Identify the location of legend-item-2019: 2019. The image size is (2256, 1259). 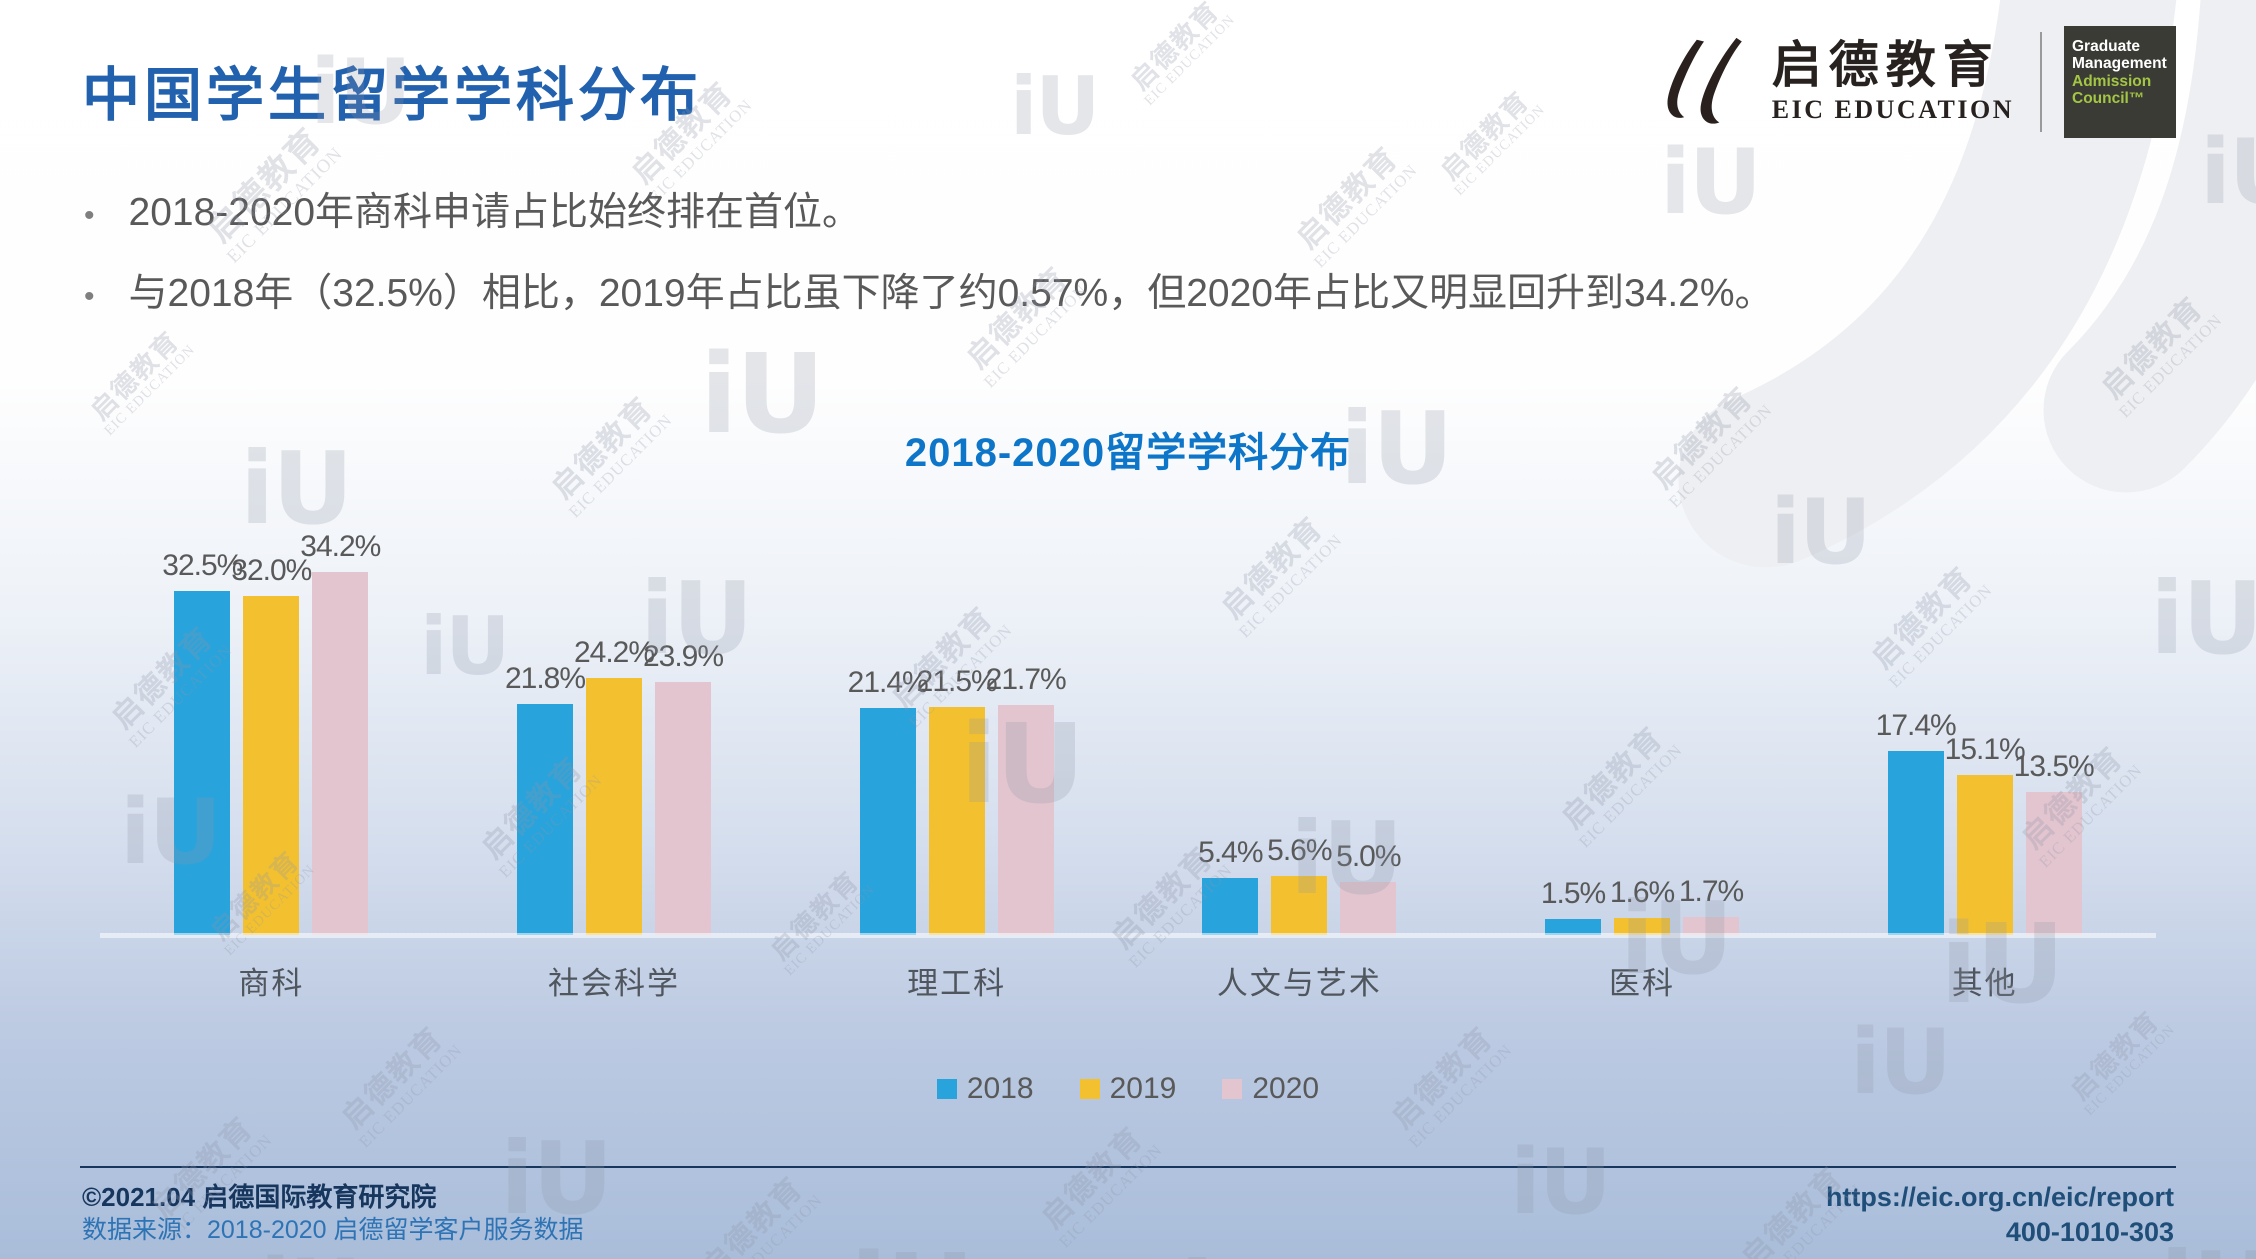
(1128, 1089).